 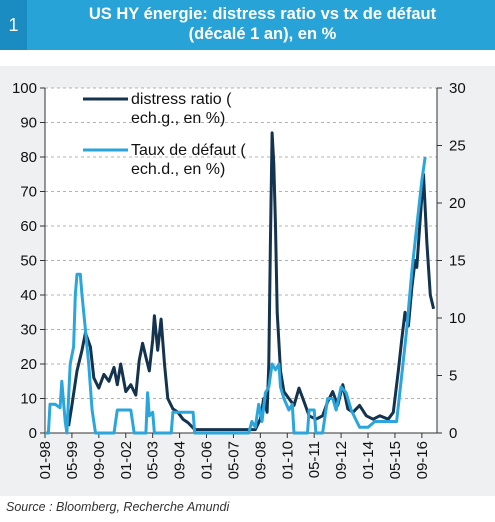 I want to click on y-left-tick-label: 100, so click(x=24, y=88).